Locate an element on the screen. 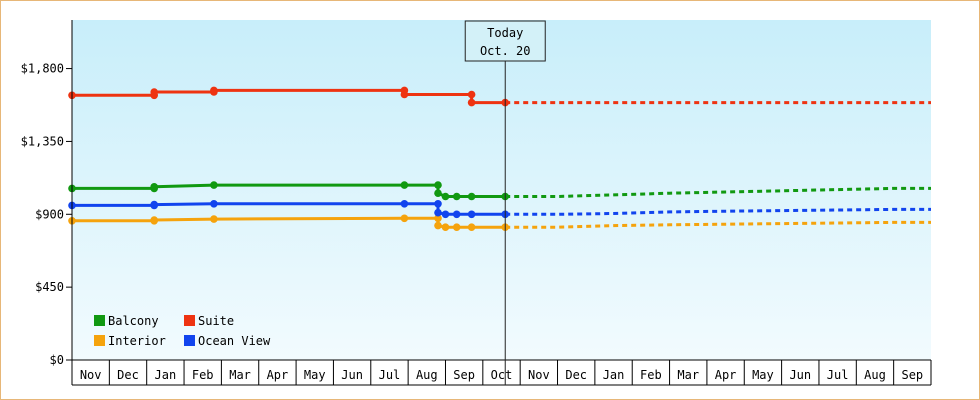 The height and width of the screenshot is (400, 980). y-tick-label: $450 is located at coordinates (49, 287).